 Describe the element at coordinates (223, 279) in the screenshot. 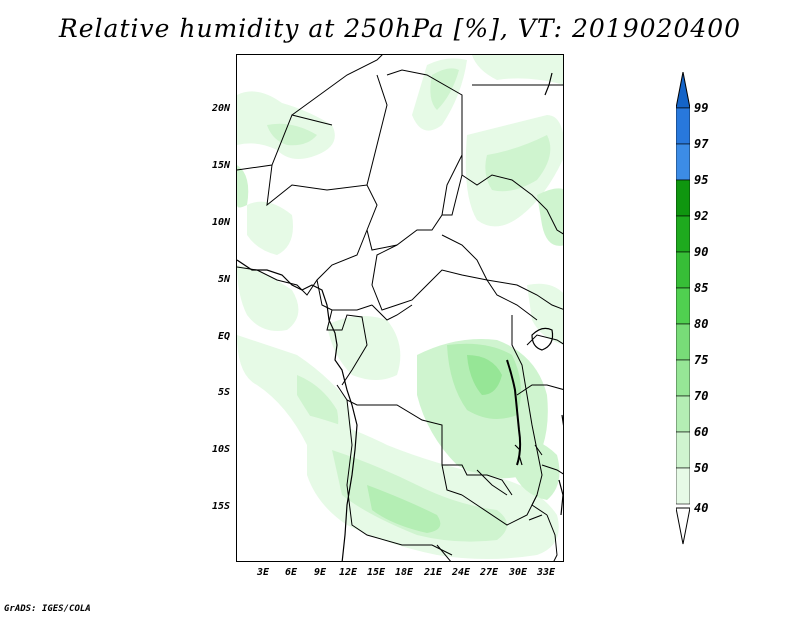

I see `lat-label: 5N` at that location.